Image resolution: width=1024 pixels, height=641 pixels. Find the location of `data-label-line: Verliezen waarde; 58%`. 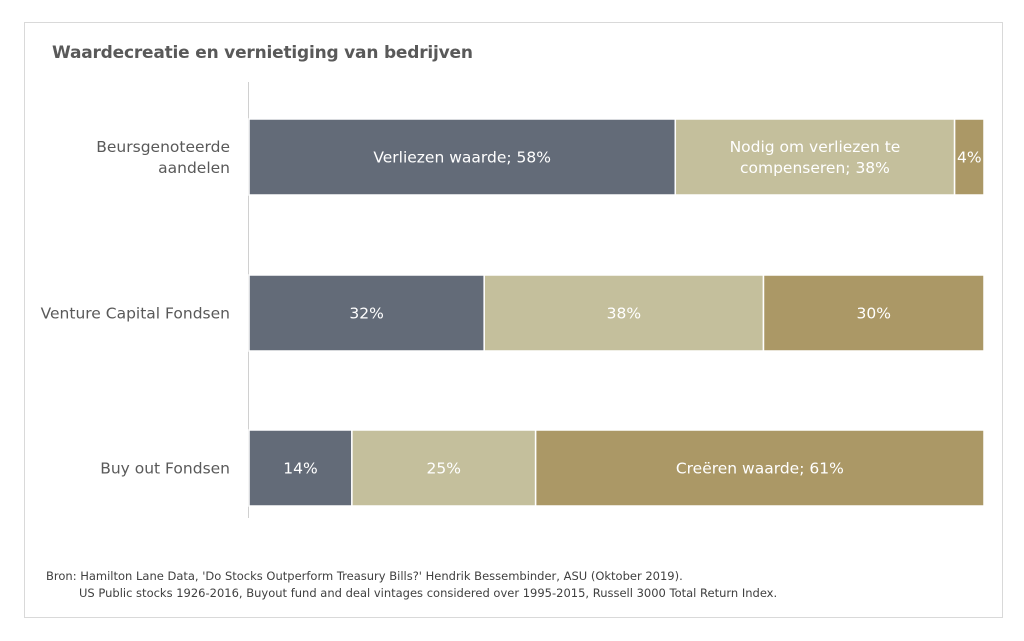

data-label-line: Verliezen waarde; 58% is located at coordinates (462, 158).